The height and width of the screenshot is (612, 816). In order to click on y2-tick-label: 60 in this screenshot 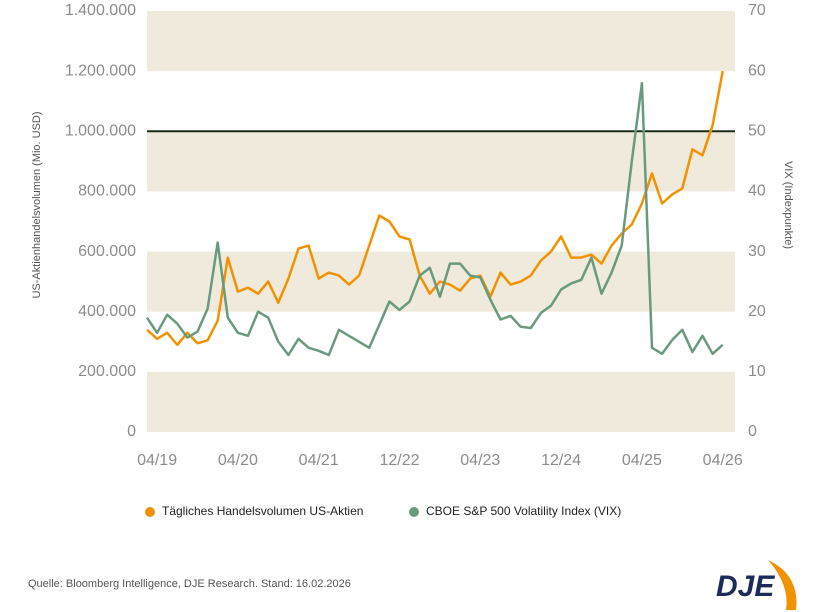, I will do `click(757, 70)`.